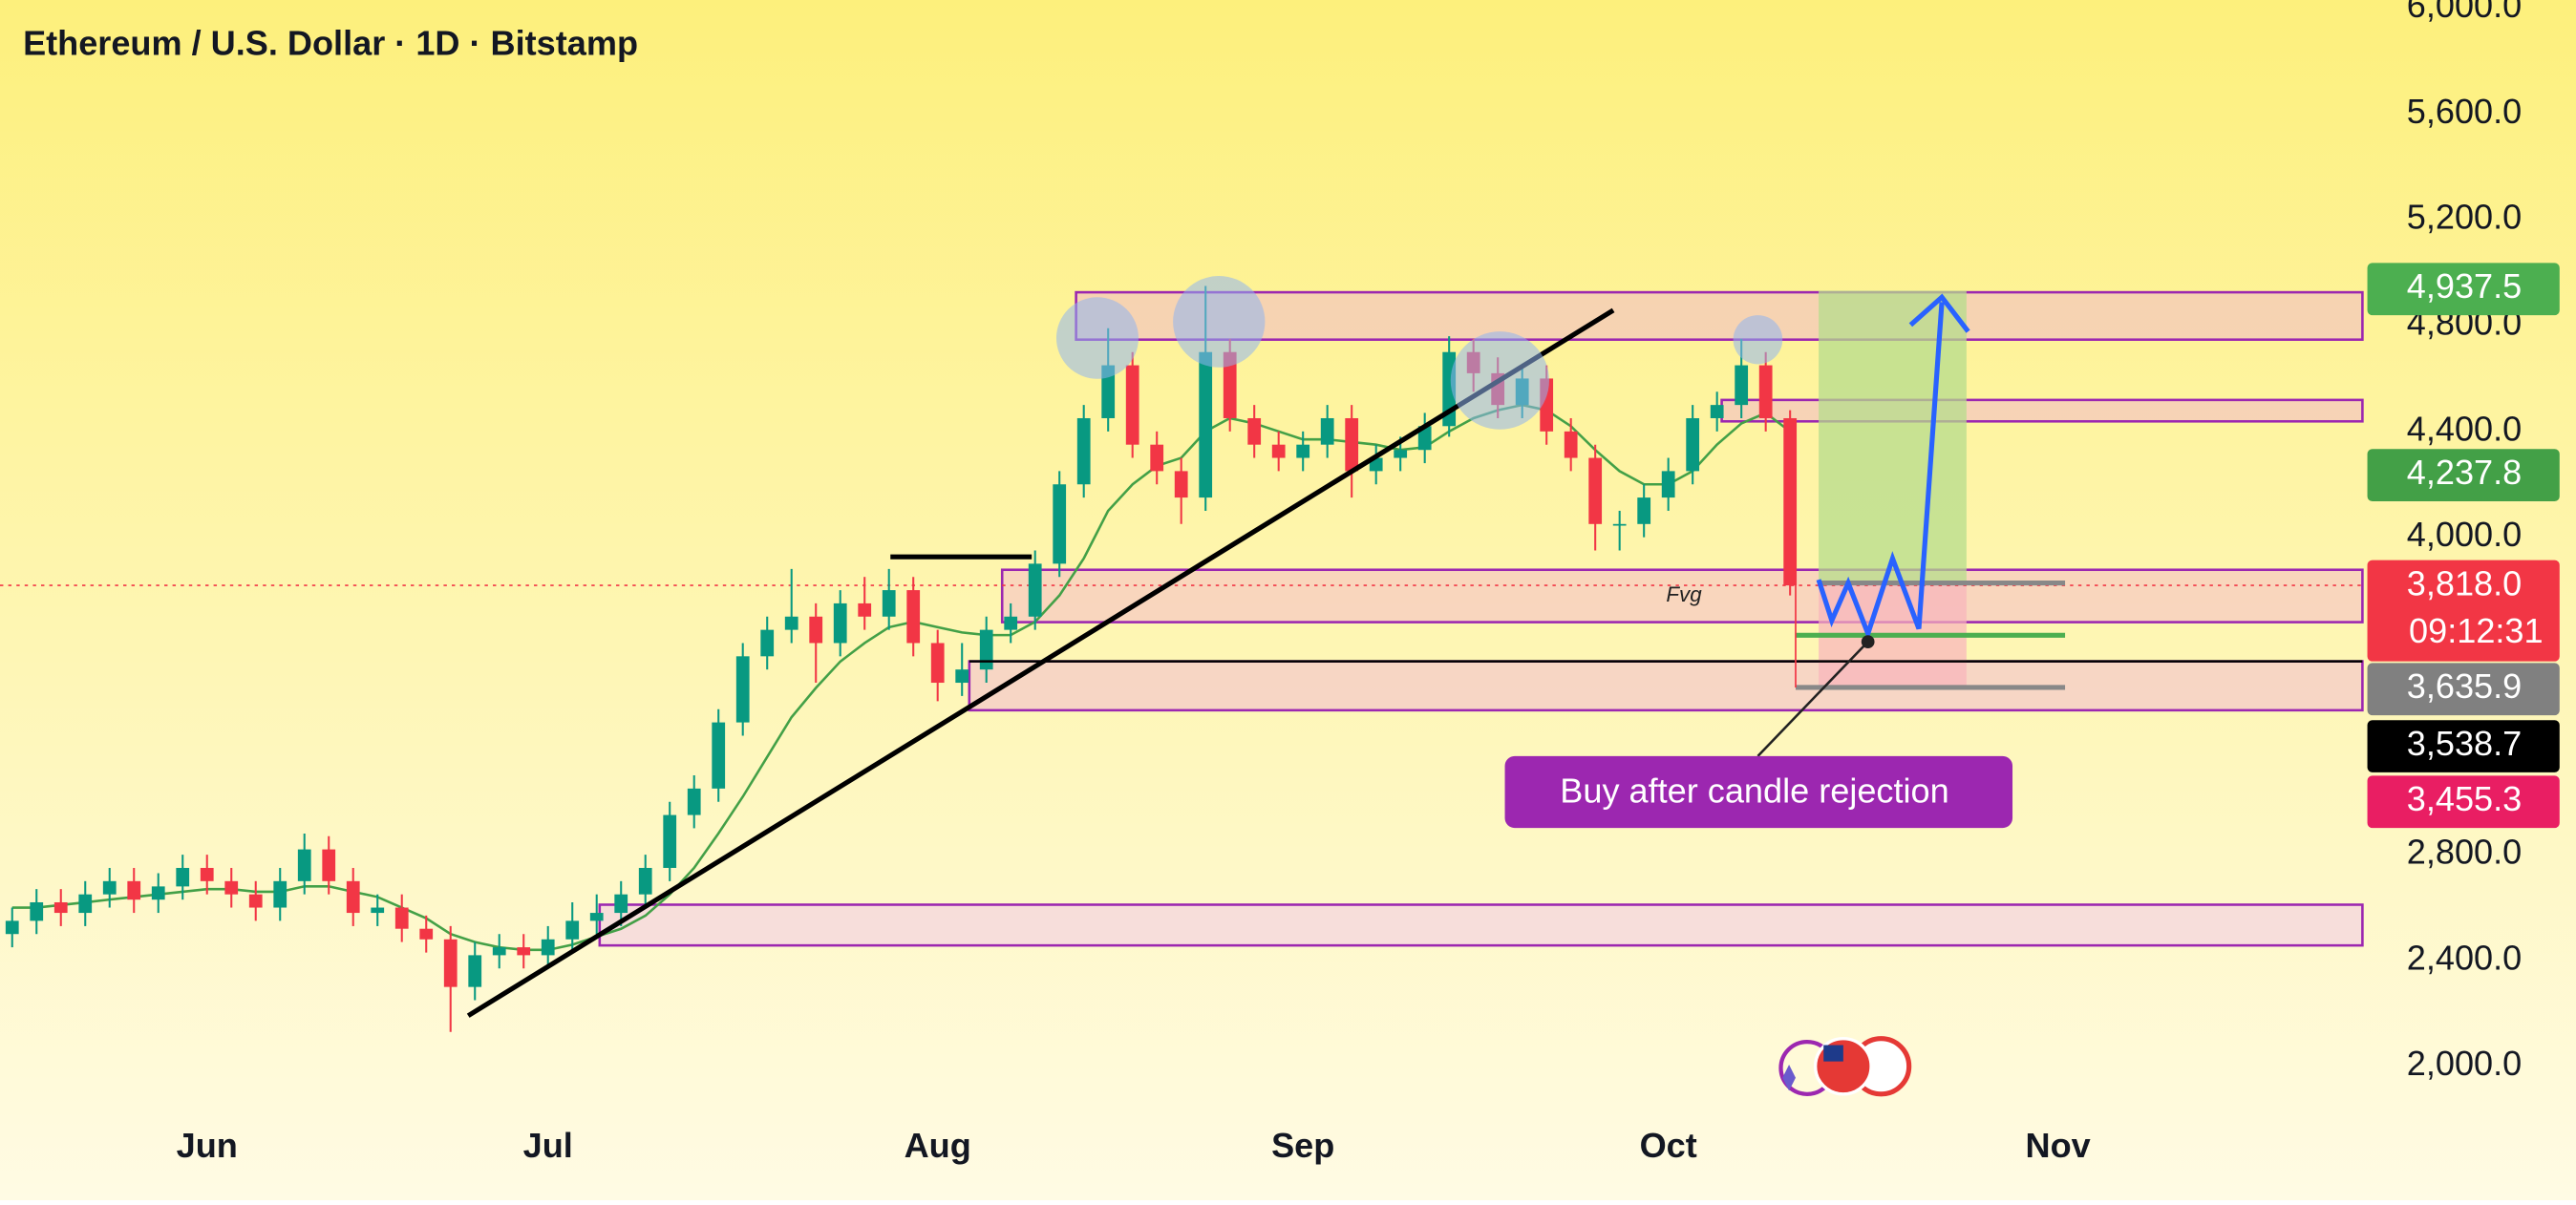  Describe the element at coordinates (2464, 958) in the screenshot. I see `y-tick-label: 2,400.0` at that location.